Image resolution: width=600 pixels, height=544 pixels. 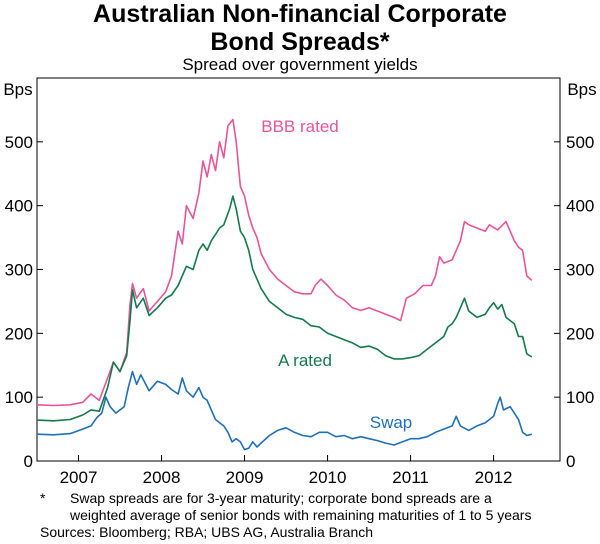 I want to click on x-tick-label: 2008, so click(x=162, y=477).